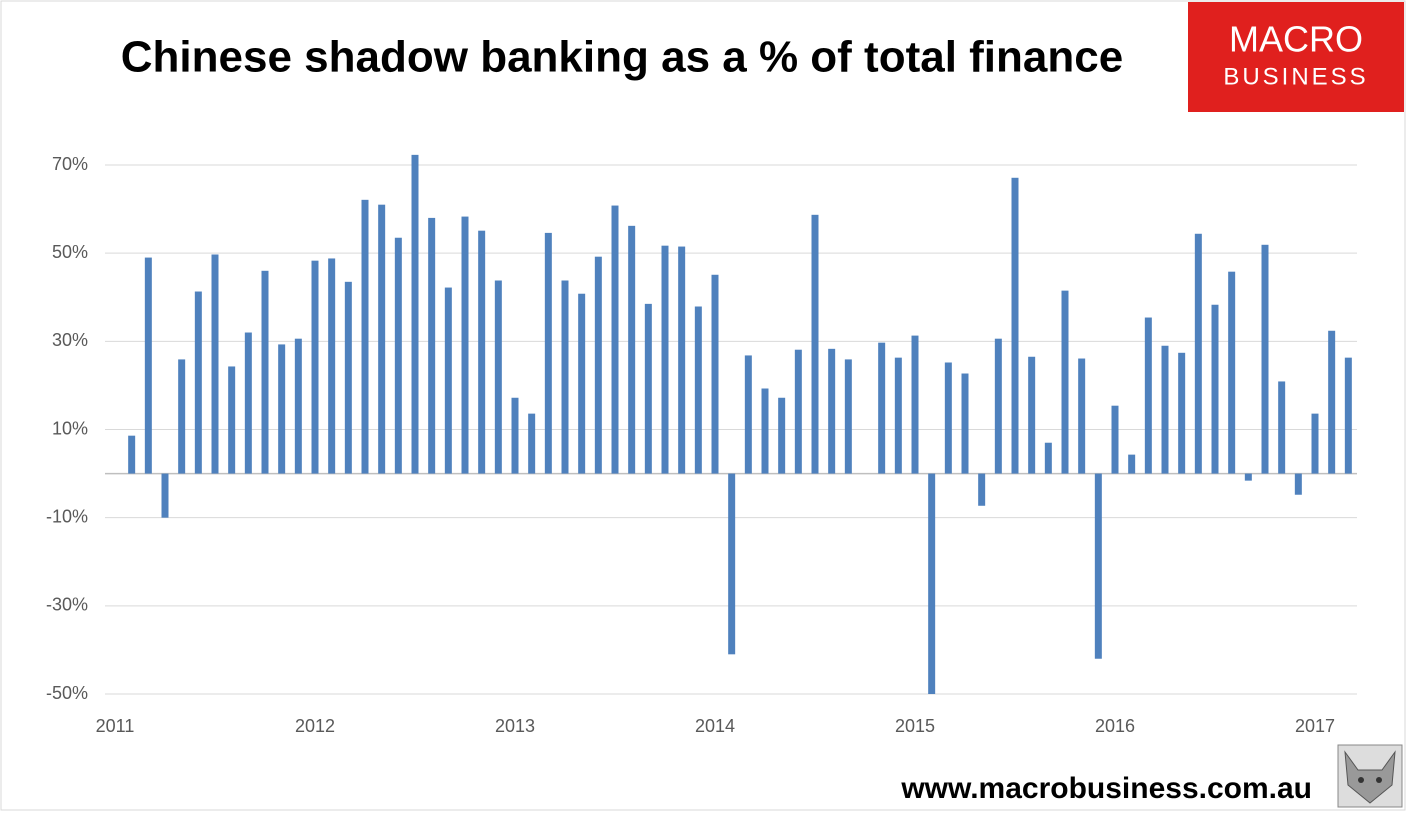  What do you see at coordinates (1115, 726) in the screenshot?
I see `x-tick-label: 2016` at bounding box center [1115, 726].